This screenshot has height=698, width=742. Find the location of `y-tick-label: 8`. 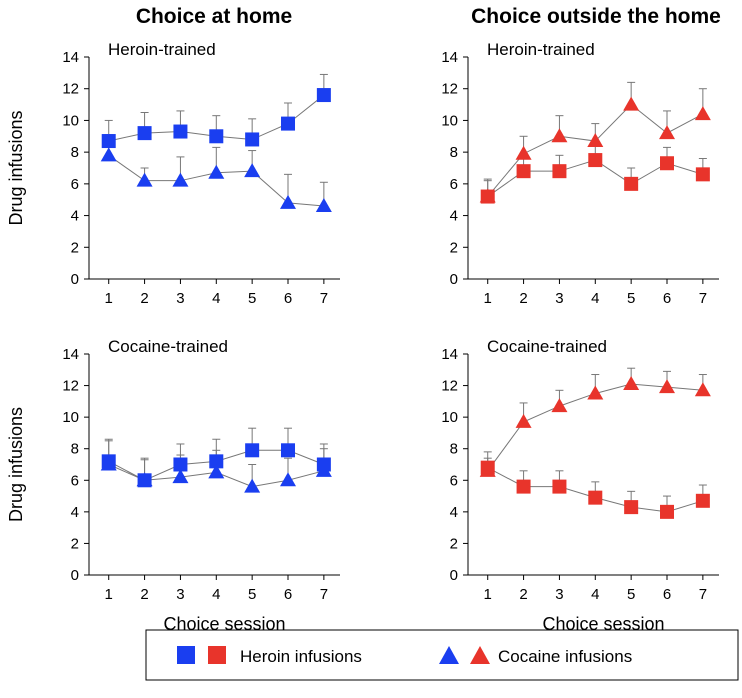

y-tick-label: 8 is located at coordinates (75, 449).